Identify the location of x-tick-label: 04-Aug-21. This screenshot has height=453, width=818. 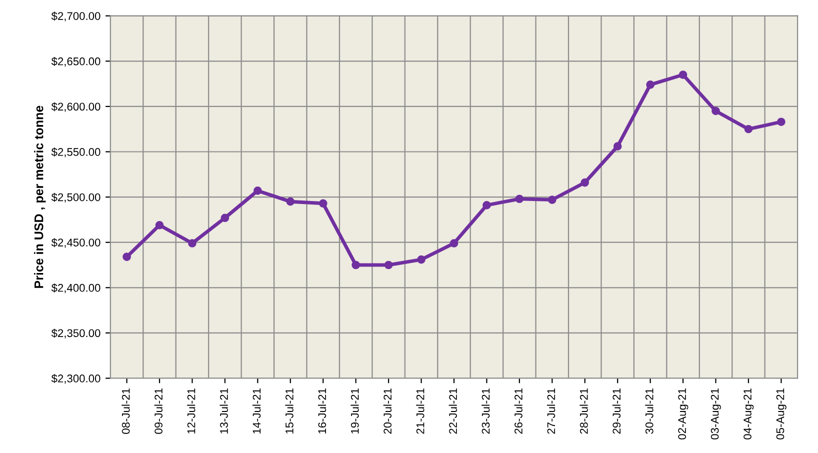
(749, 414).